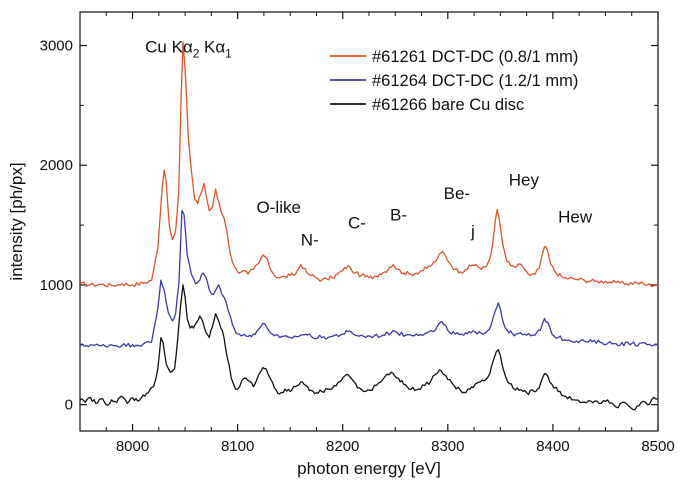 The height and width of the screenshot is (482, 685). What do you see at coordinates (237, 446) in the screenshot?
I see `x-tick-label: 8100` at bounding box center [237, 446].